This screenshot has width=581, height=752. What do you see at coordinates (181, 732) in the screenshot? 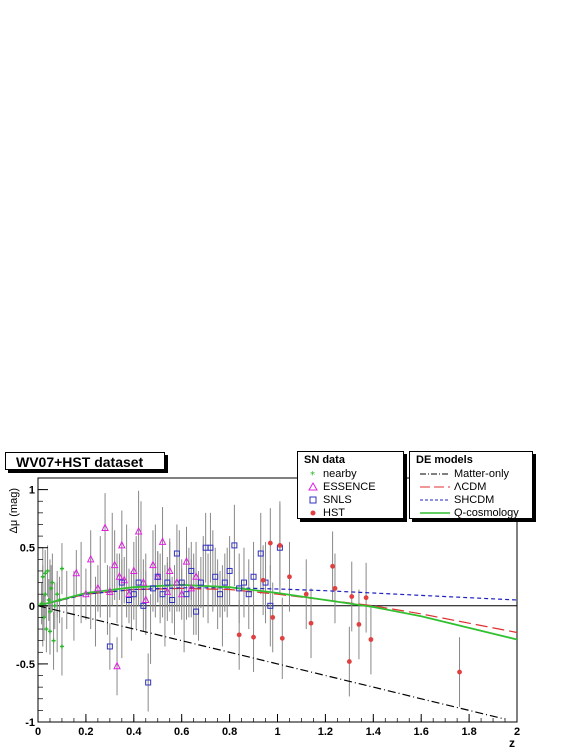
I see `x-tick-label: 0.6` at bounding box center [181, 732].